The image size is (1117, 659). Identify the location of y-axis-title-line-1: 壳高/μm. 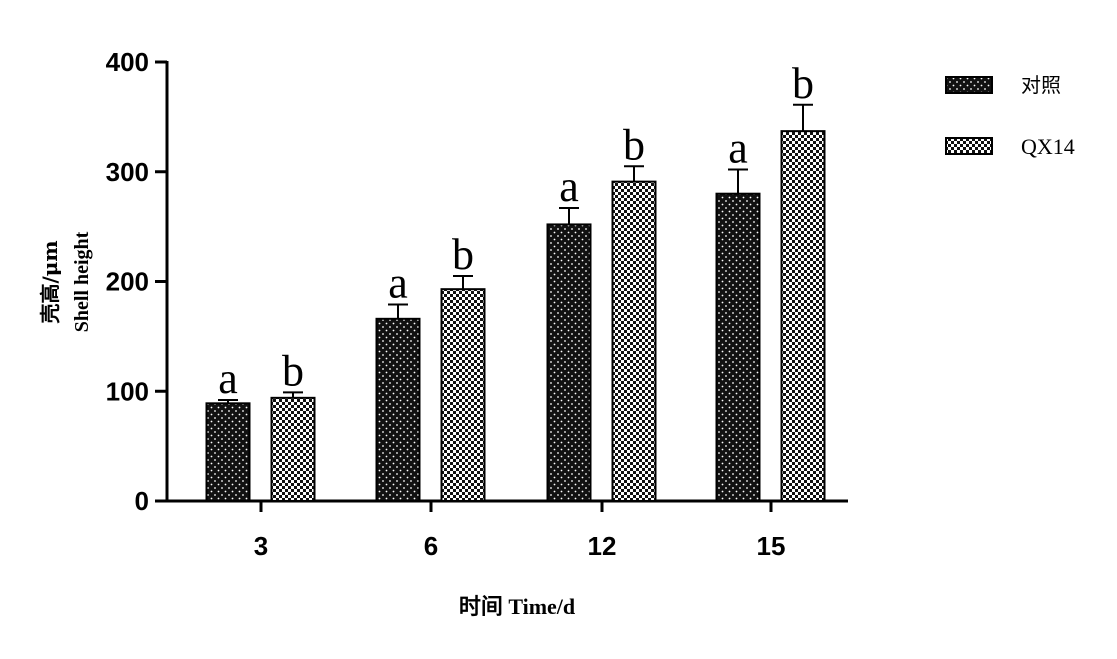
(50, 282).